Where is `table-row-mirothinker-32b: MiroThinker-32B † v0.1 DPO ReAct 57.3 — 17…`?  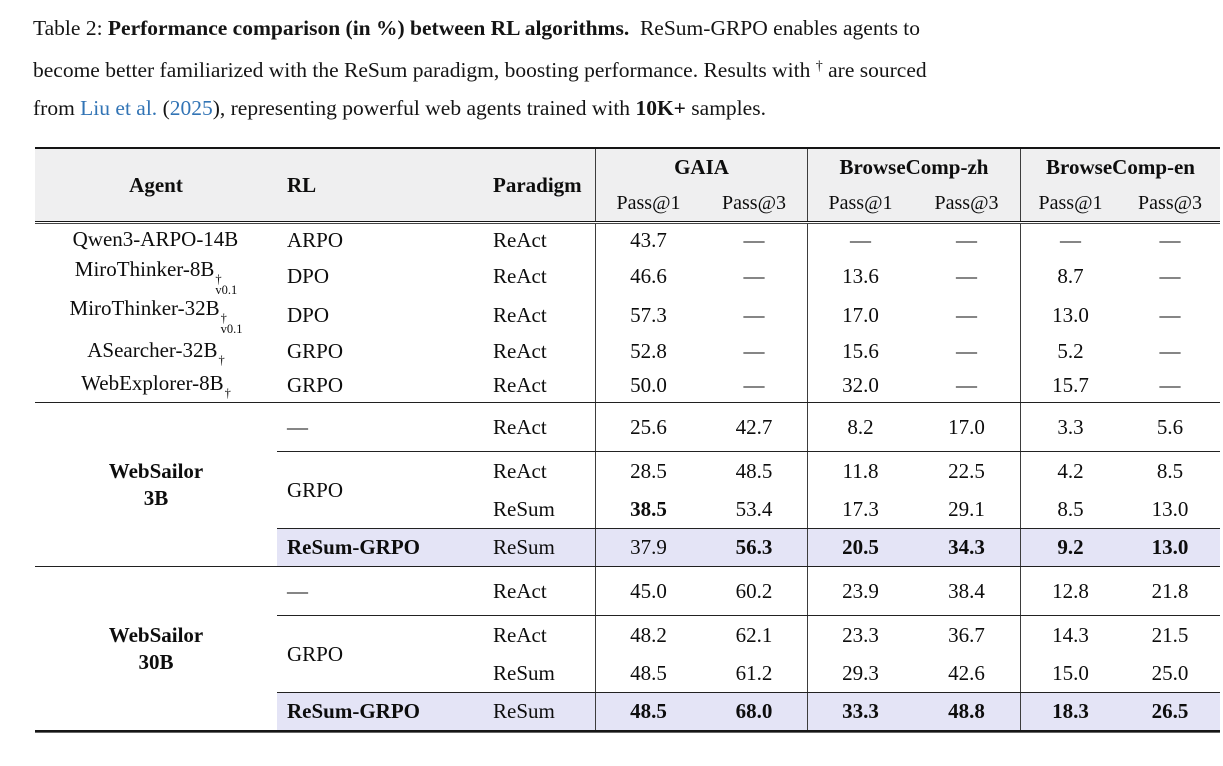
table-row-mirothinker-32b: MiroThinker-32B † v0.1 DPO ReAct 57.3 — 17… is located at coordinates (627, 315).